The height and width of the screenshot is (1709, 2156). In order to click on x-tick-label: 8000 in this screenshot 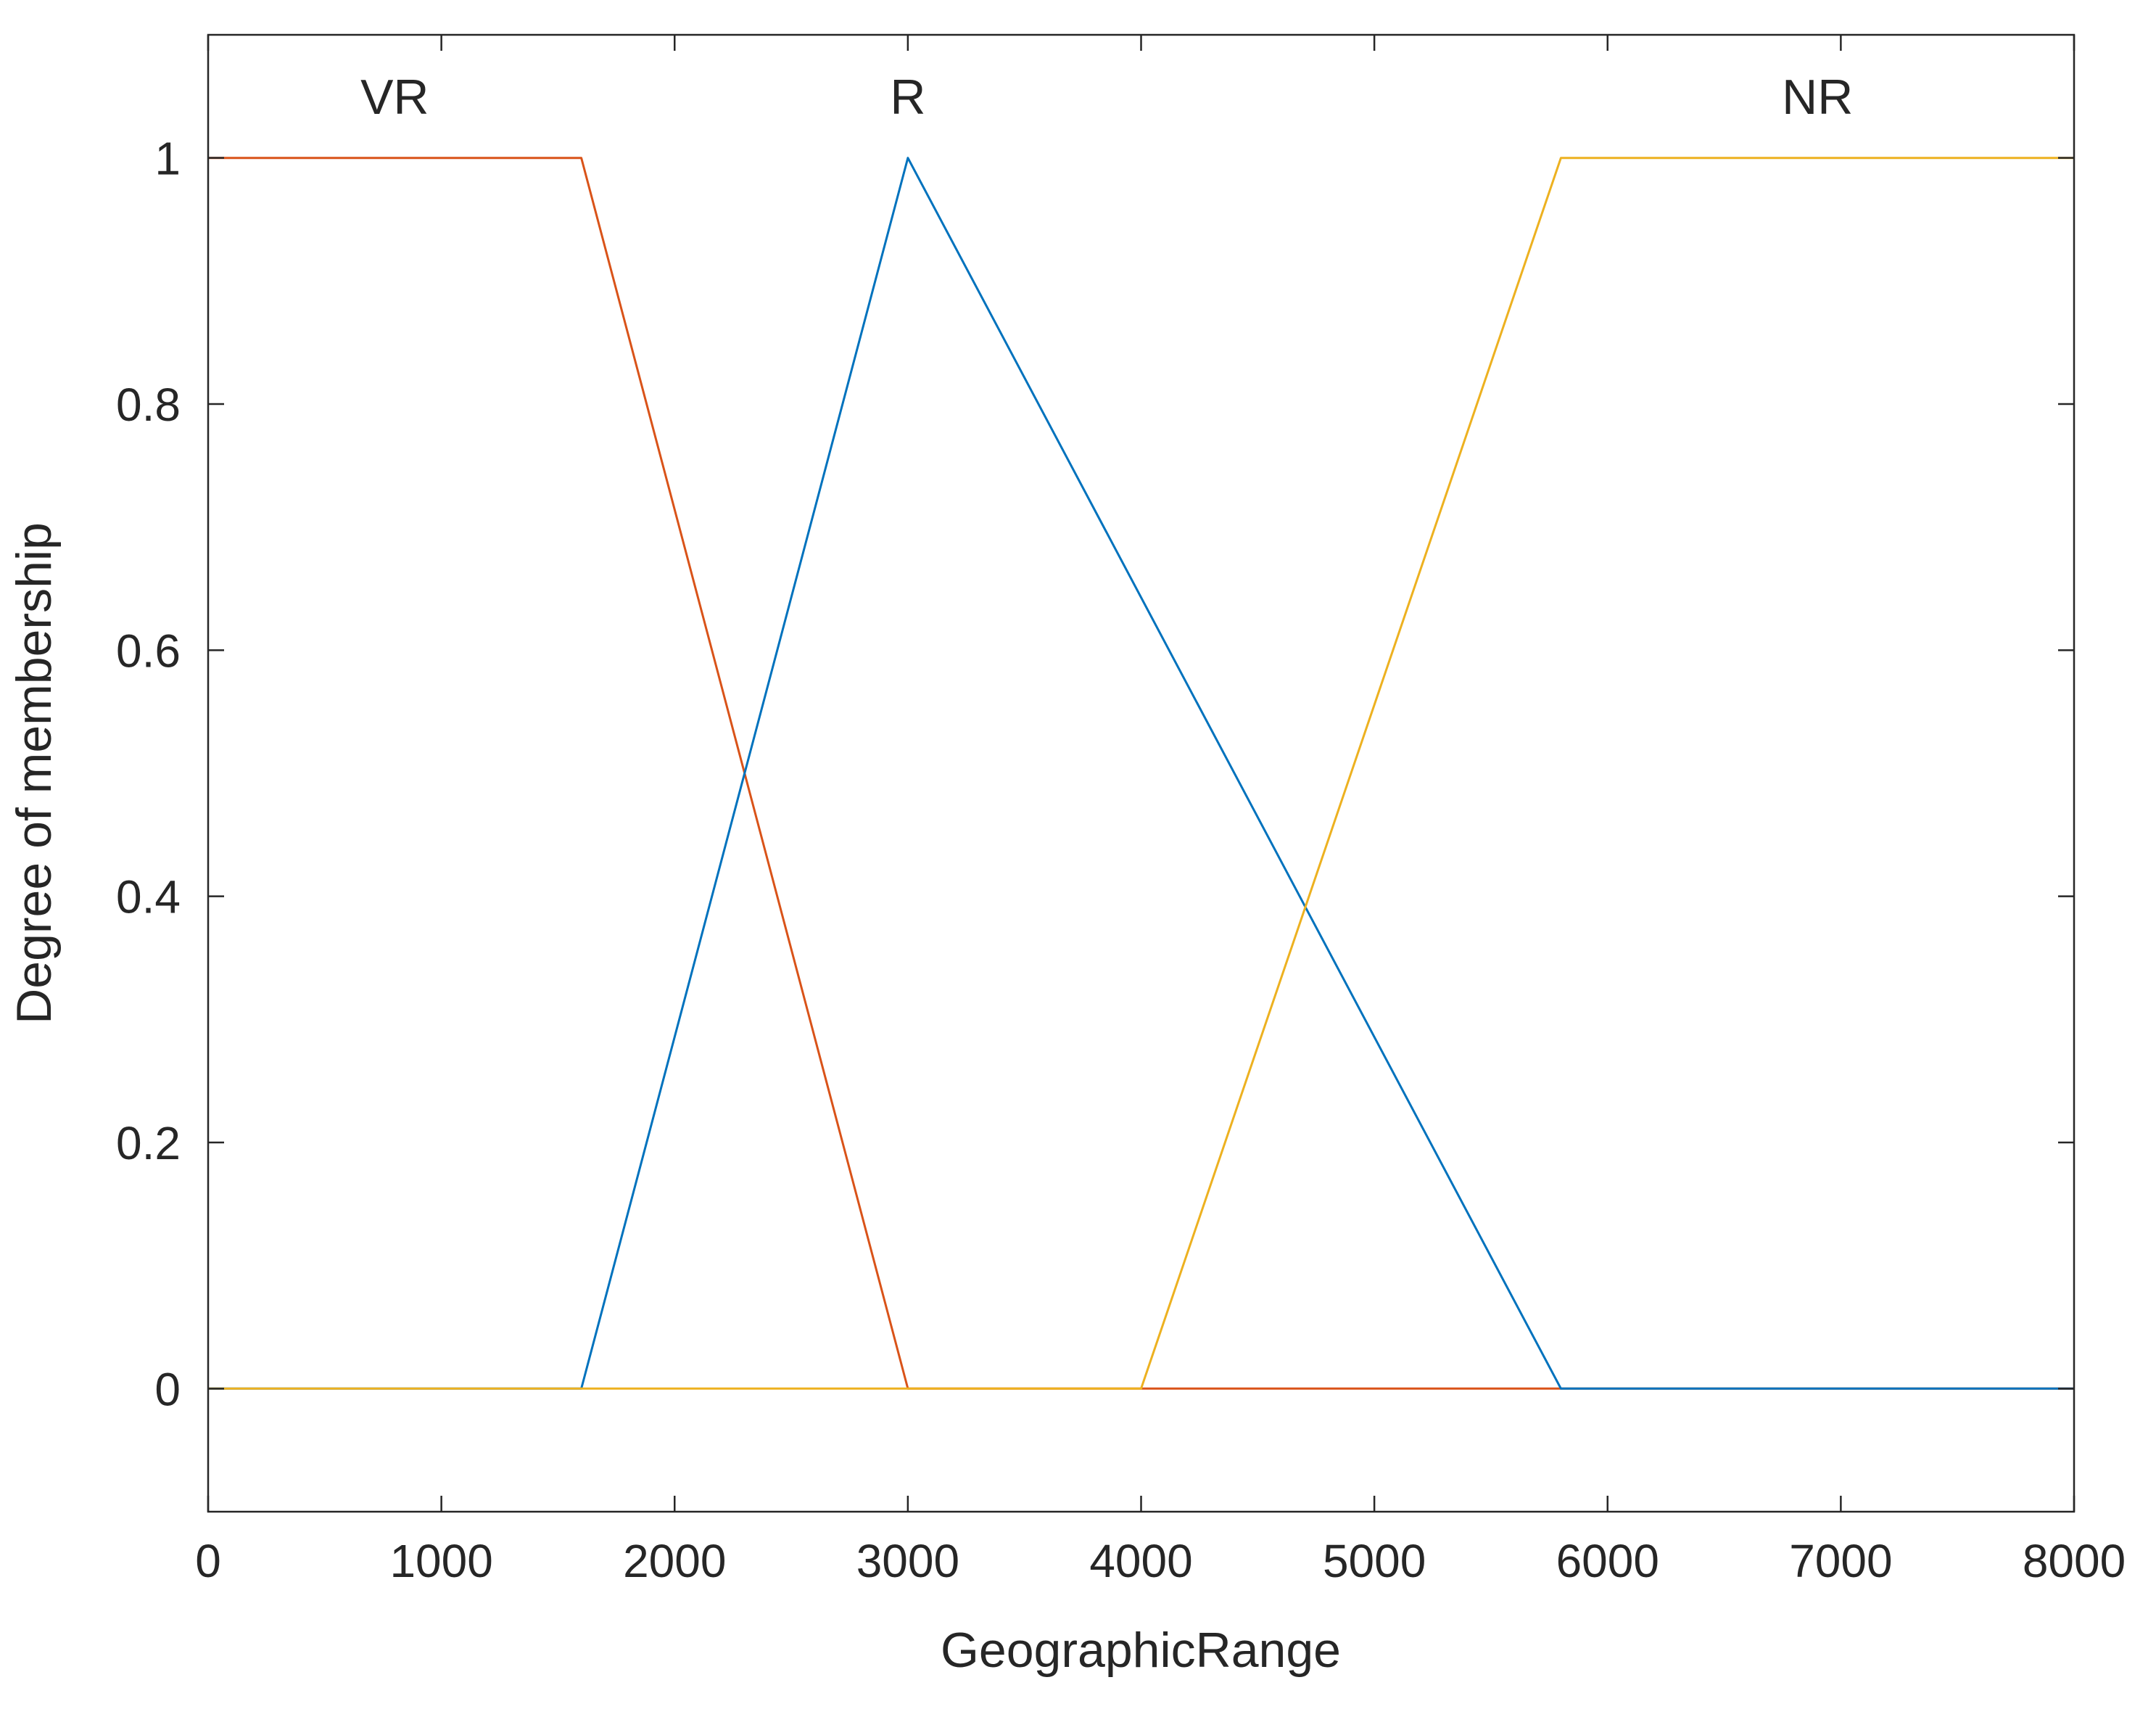, I will do `click(2074, 1561)`.